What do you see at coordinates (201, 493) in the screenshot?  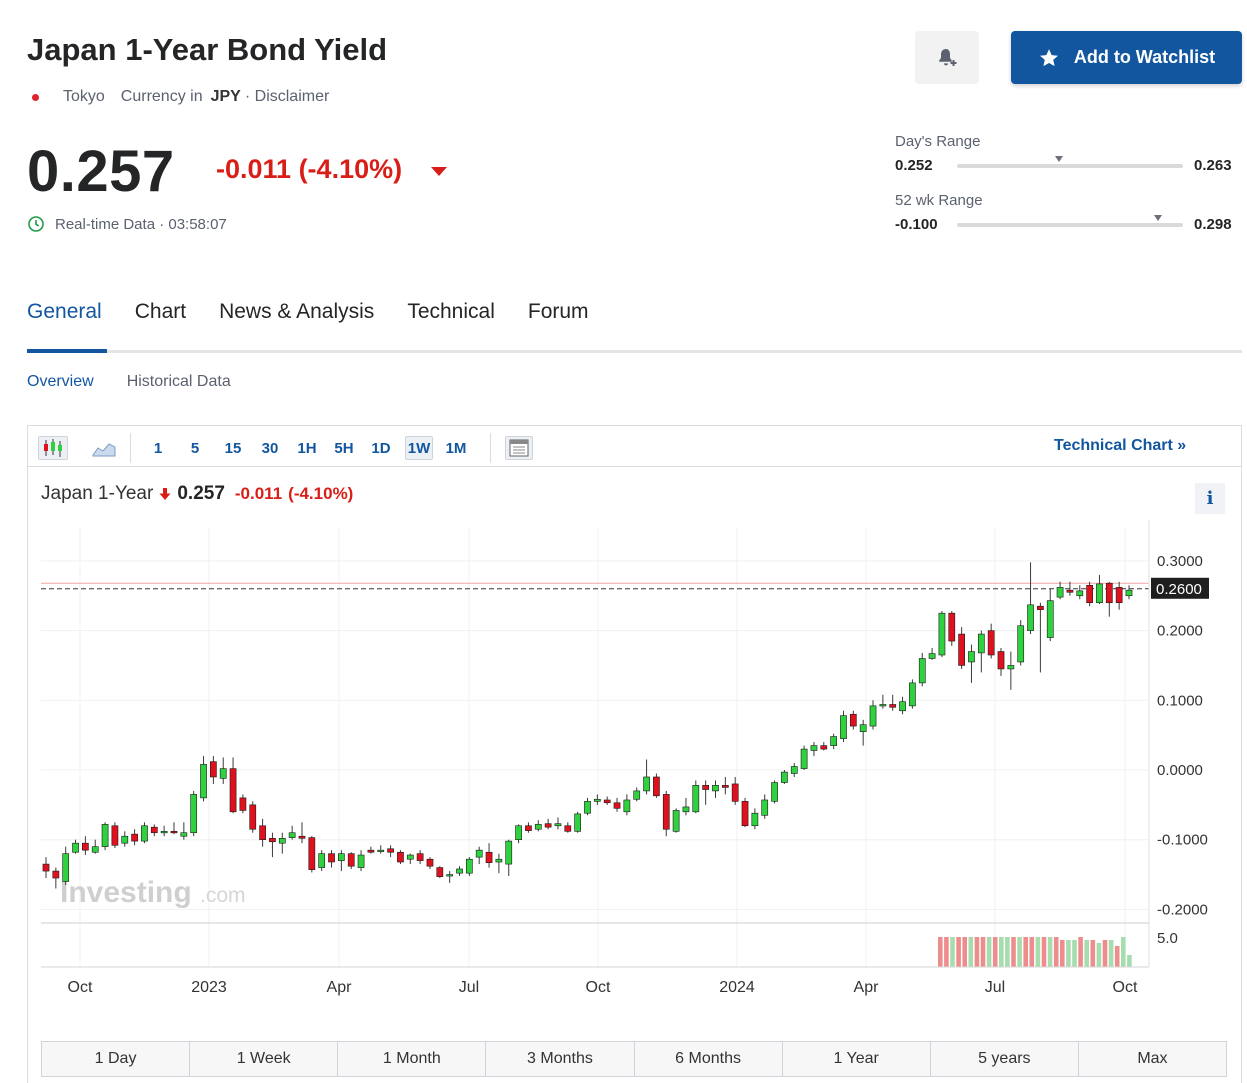 I see `legend-price: 0.257` at bounding box center [201, 493].